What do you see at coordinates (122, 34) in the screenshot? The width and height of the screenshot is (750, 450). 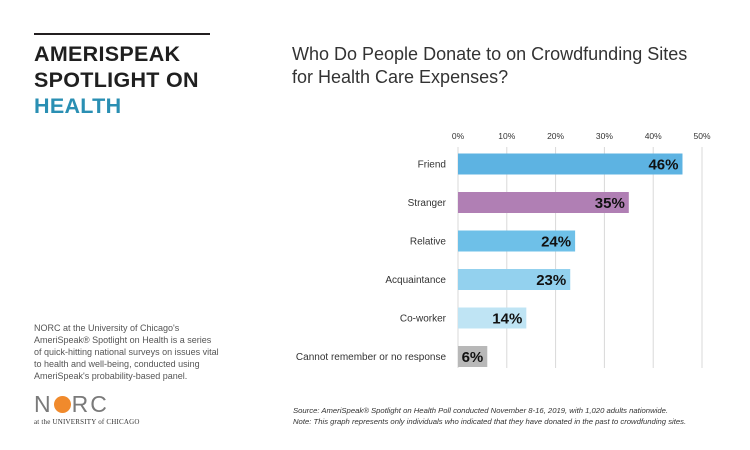 I see `brand-rule` at bounding box center [122, 34].